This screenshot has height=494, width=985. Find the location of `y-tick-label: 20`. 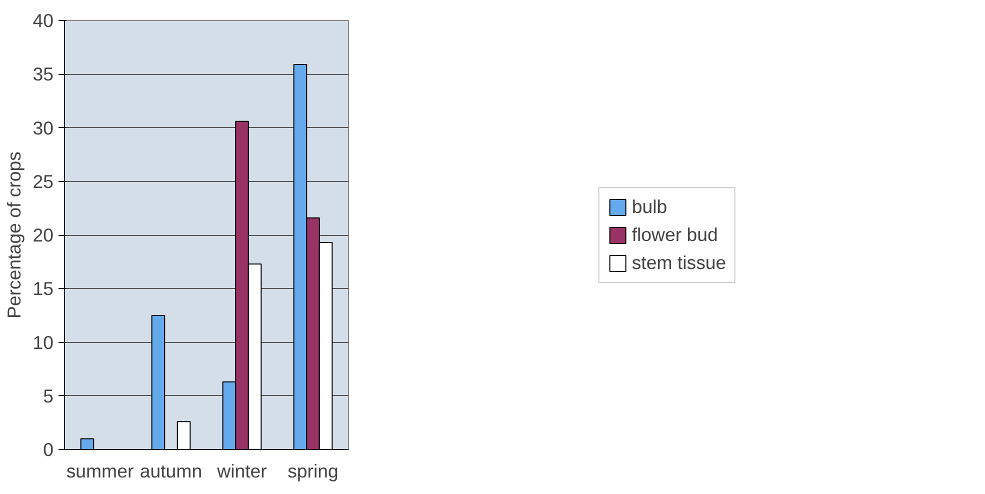

y-tick-label: 20 is located at coordinates (43, 235).